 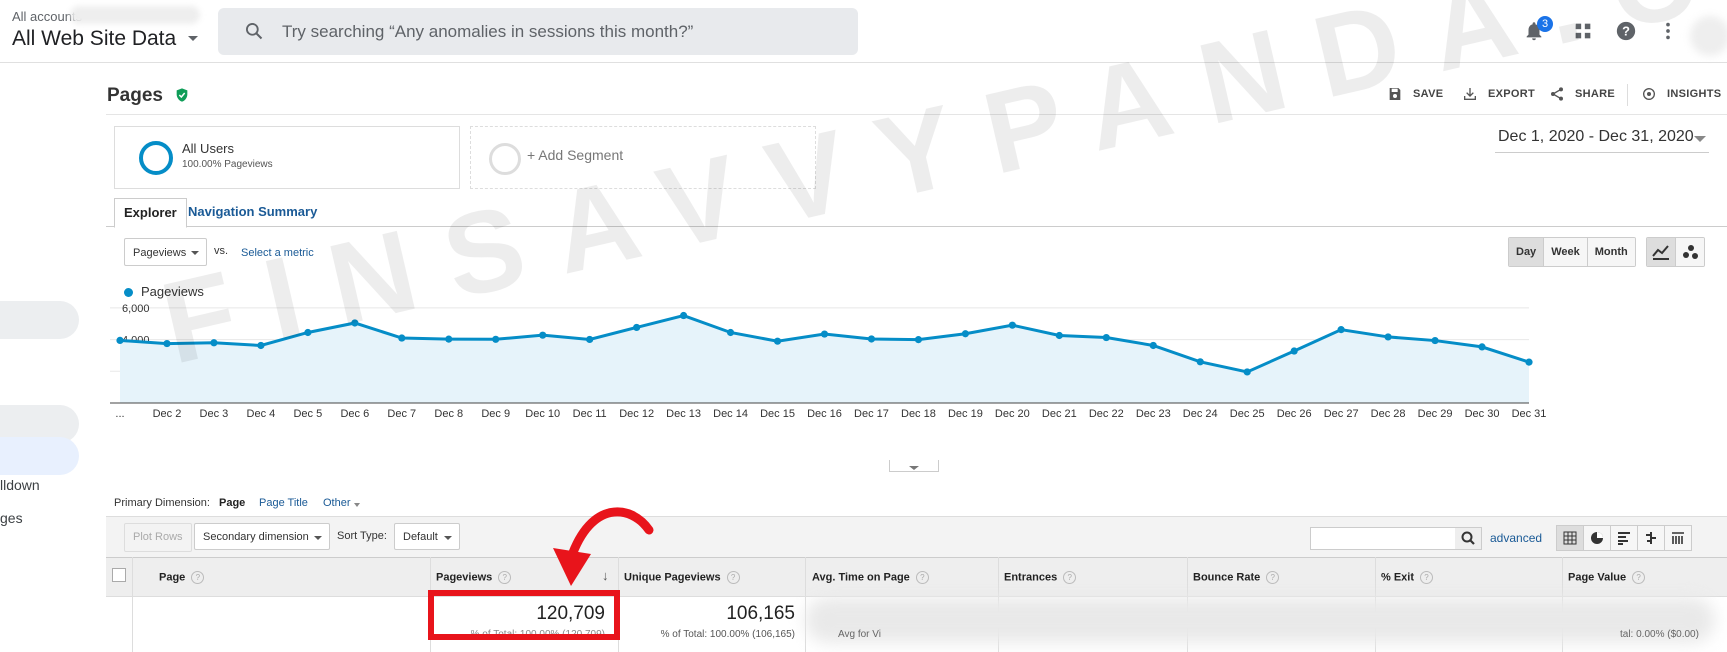 I want to click on line-chart-button, so click(x=1661, y=252).